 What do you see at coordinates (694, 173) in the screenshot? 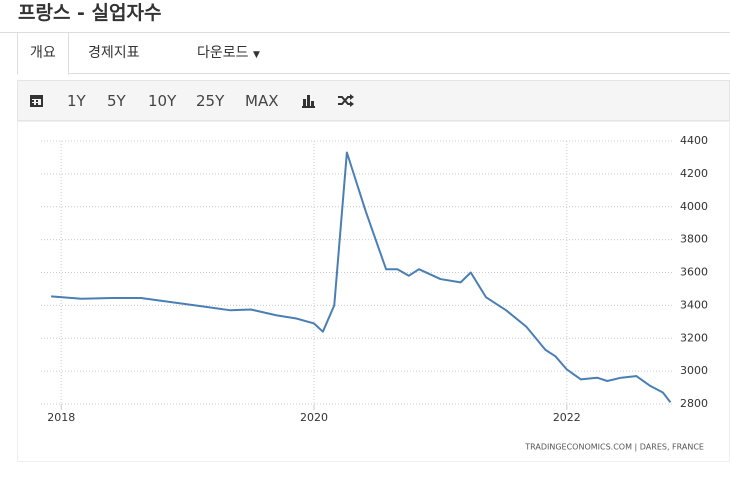
I see `y-tick-label: 4200` at bounding box center [694, 173].